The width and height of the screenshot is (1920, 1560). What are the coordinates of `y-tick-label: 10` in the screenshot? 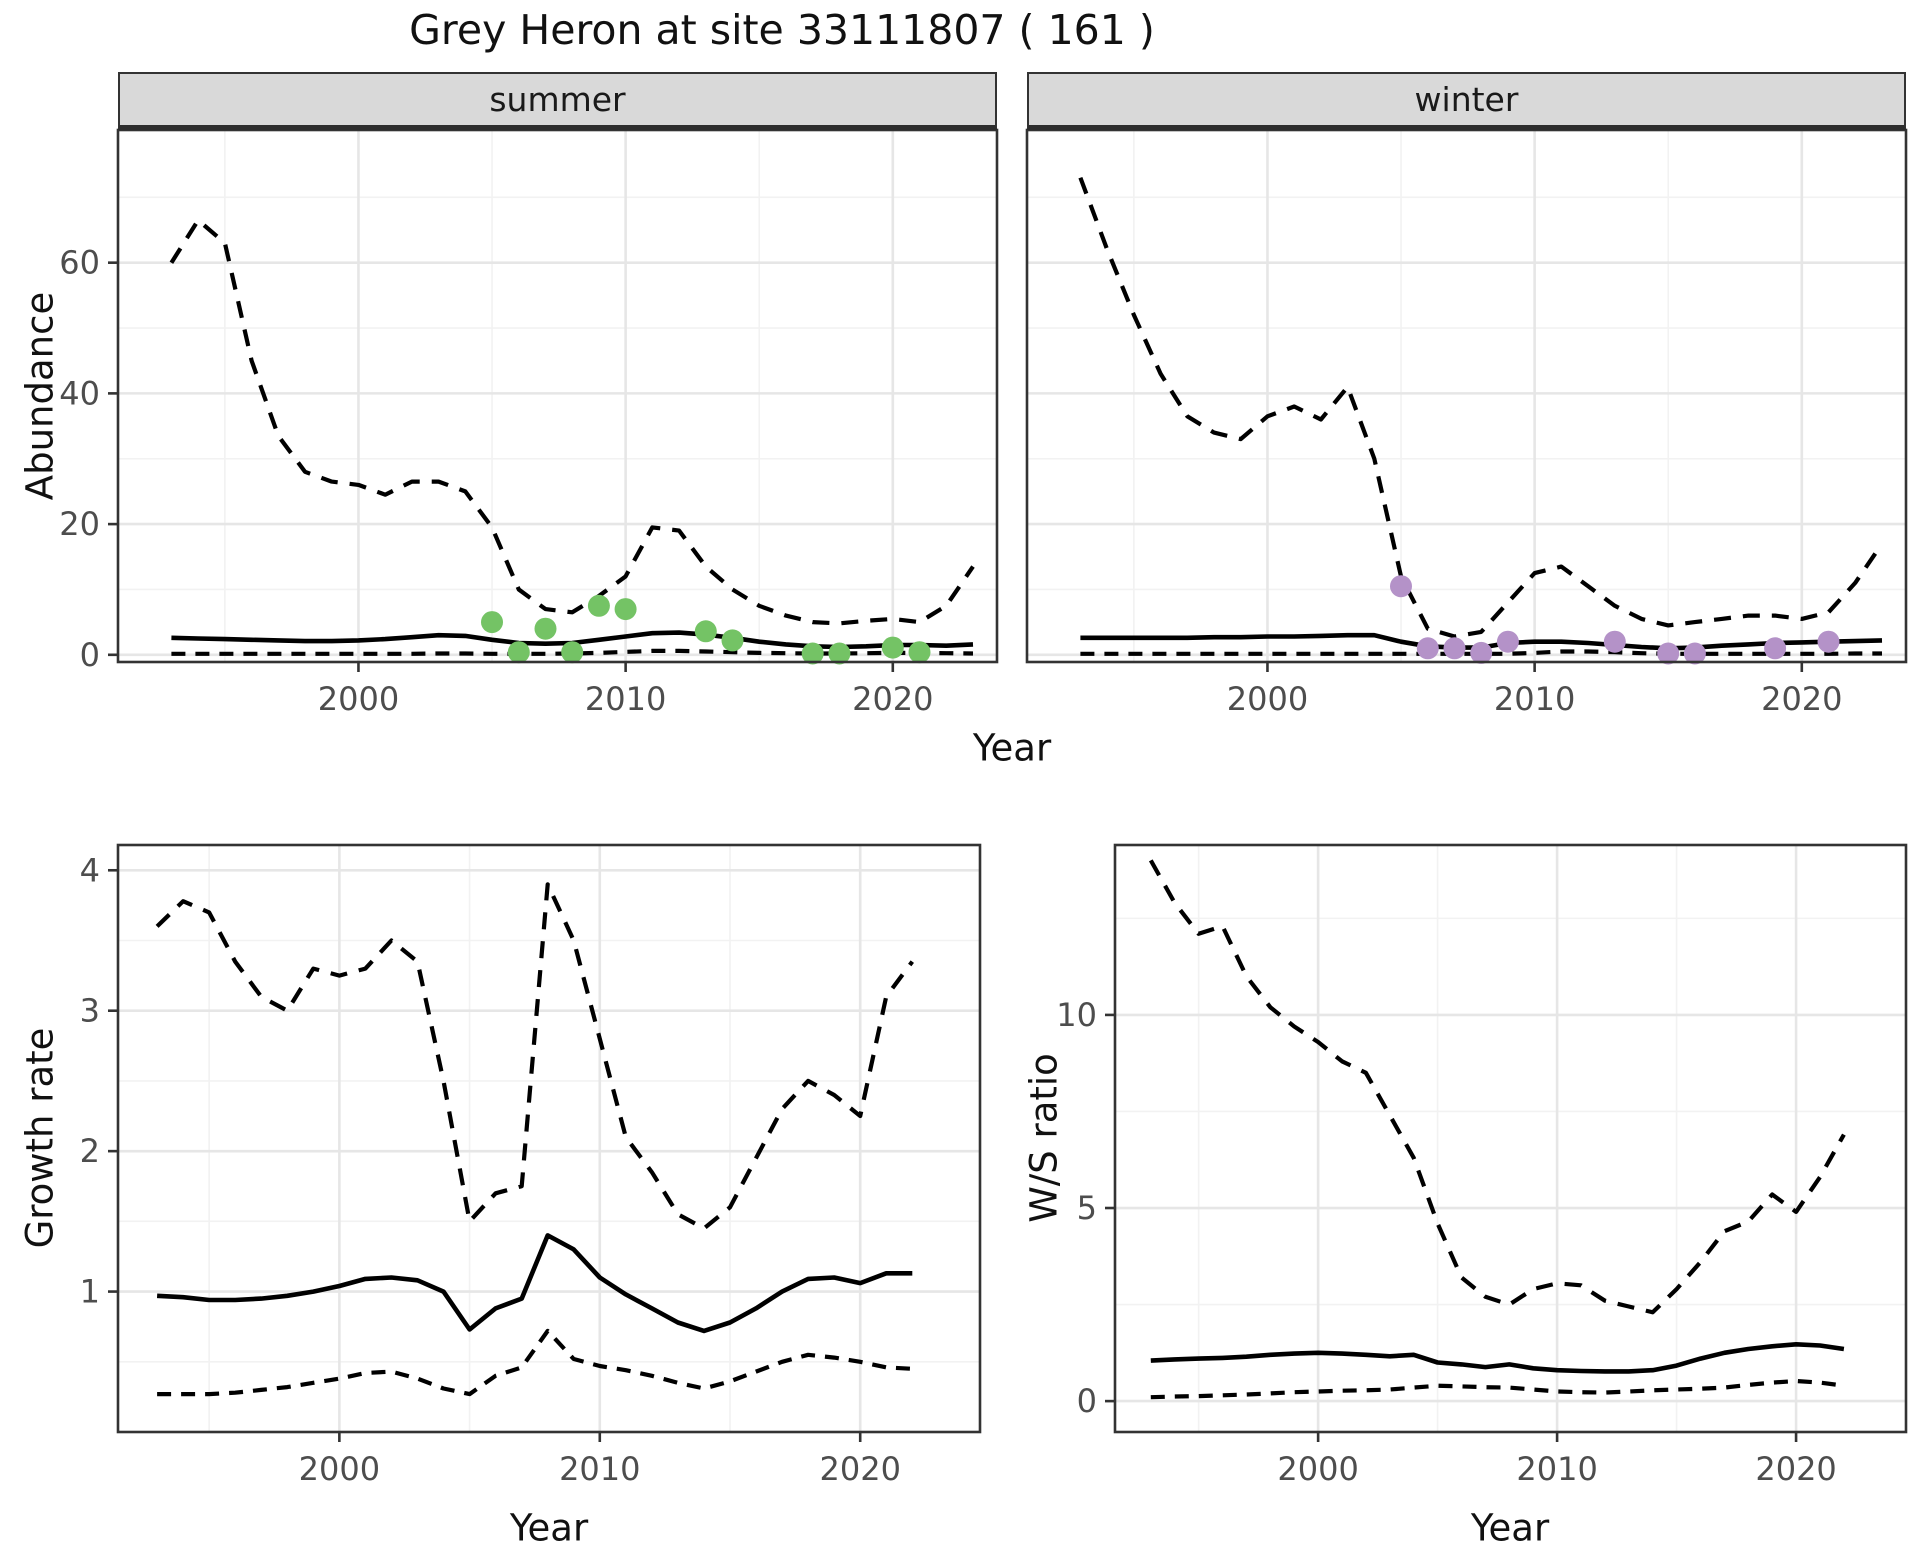 It's located at (1076, 1015).